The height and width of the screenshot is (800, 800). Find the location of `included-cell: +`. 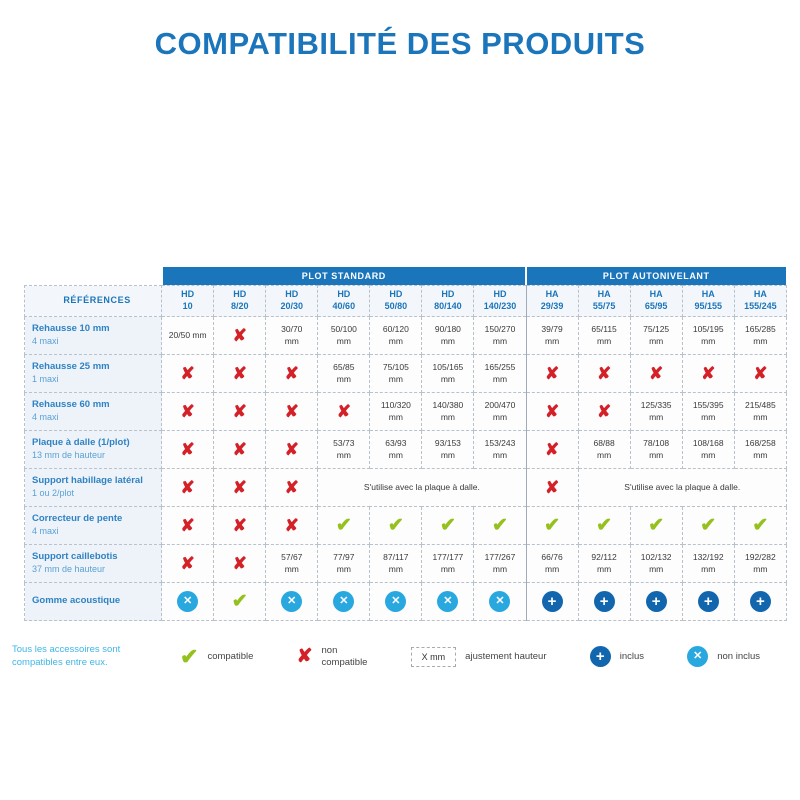

included-cell: + is located at coordinates (760, 601).